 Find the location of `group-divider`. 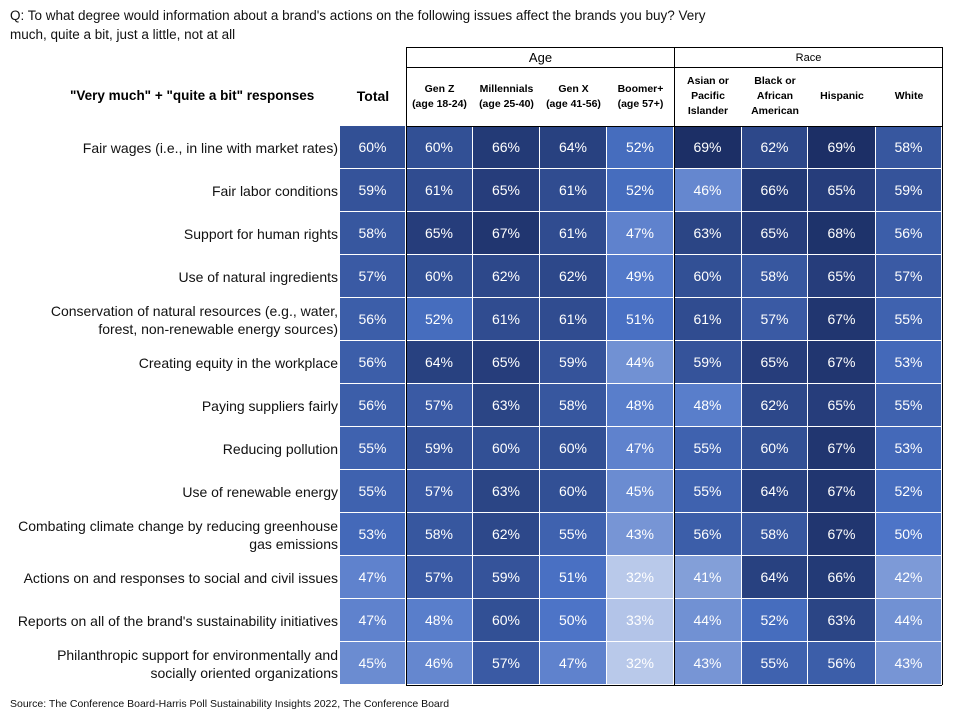

group-divider is located at coordinates (942, 405).